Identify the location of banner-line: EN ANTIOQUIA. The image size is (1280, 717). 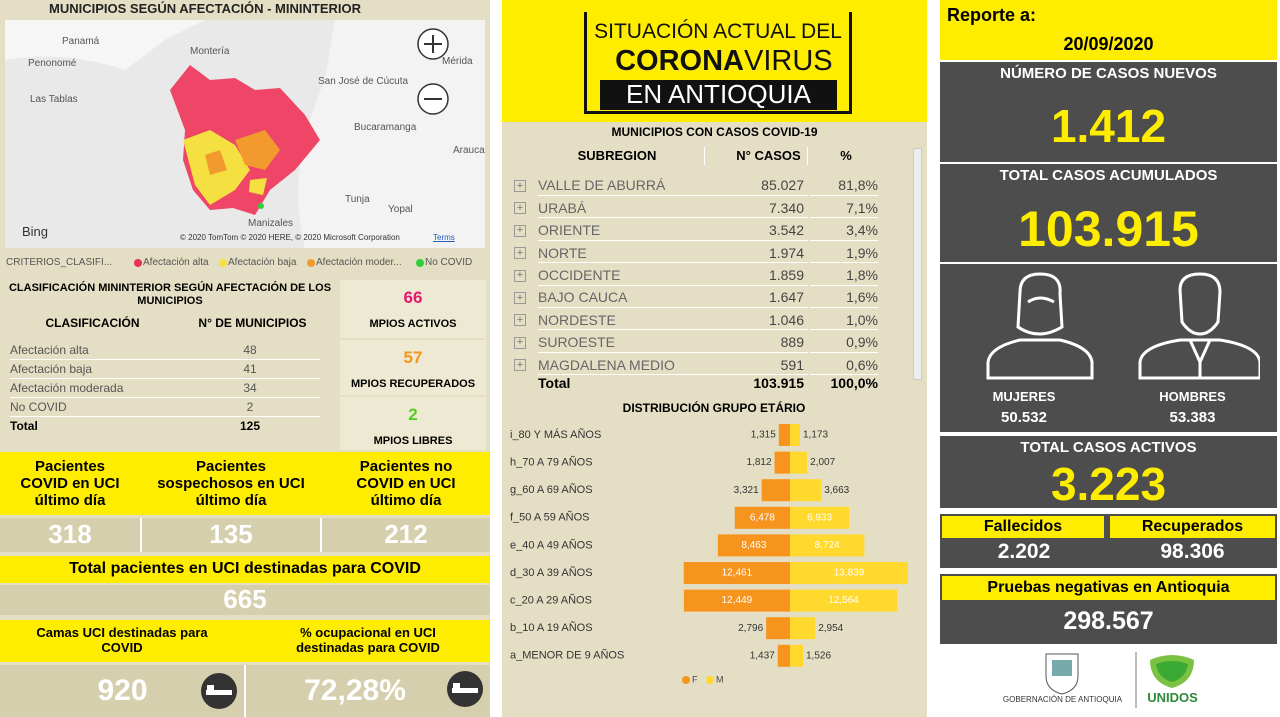
(718, 94).